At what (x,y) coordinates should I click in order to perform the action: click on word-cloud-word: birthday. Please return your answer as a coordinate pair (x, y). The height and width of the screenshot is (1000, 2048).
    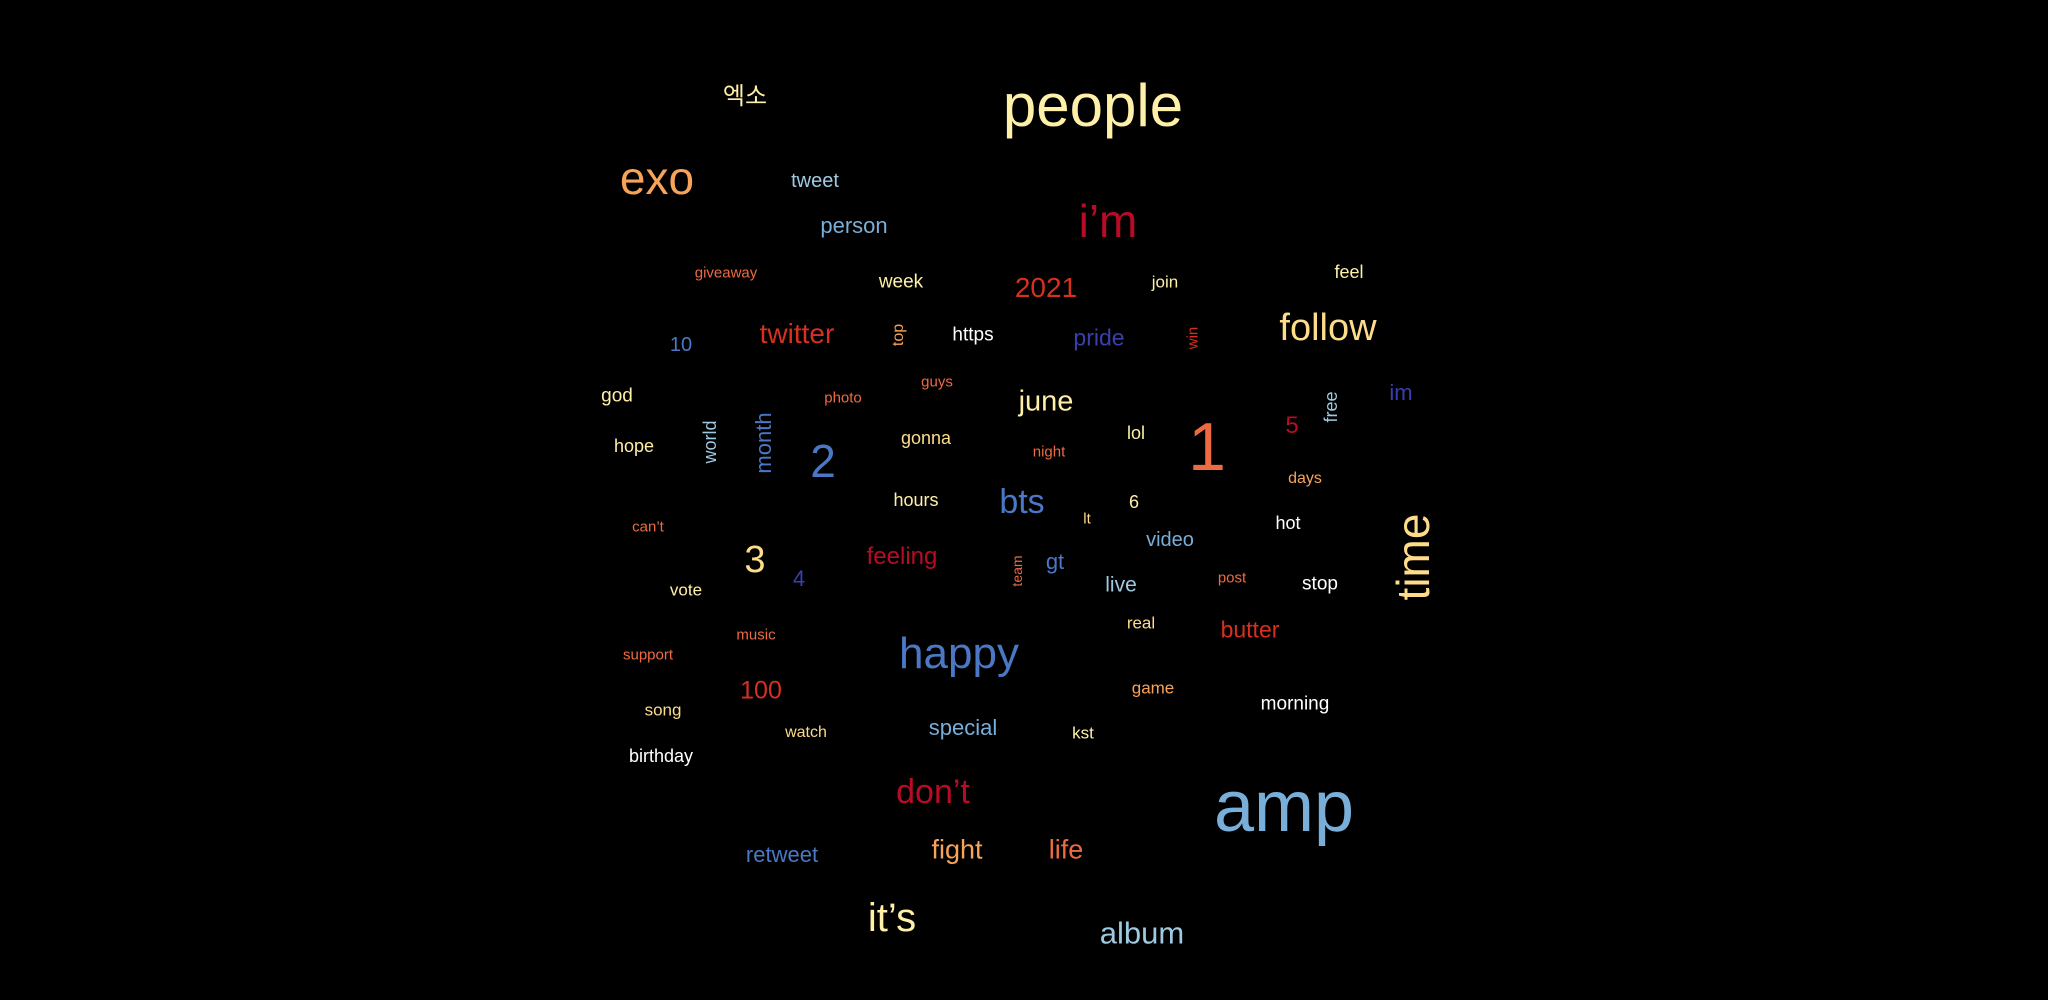
    Looking at the image, I should click on (661, 756).